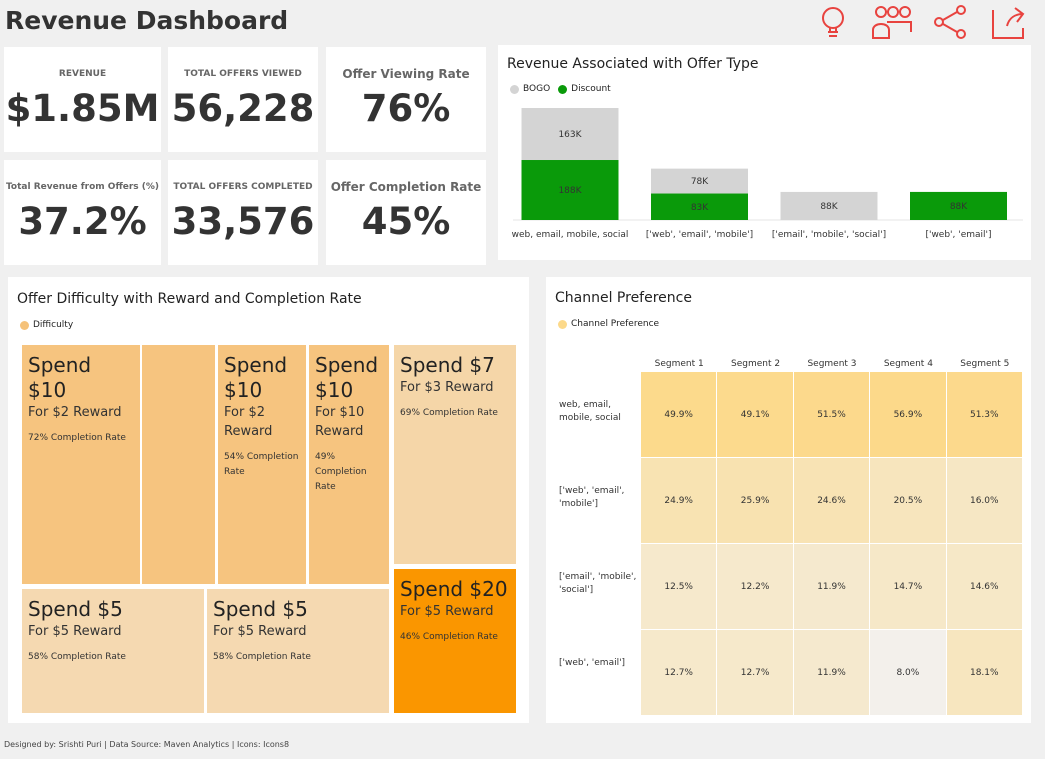 This screenshot has width=1045, height=759. What do you see at coordinates (598, 583) in the screenshot?
I see `row-label: ['email', 'mobile', 'social']` at bounding box center [598, 583].